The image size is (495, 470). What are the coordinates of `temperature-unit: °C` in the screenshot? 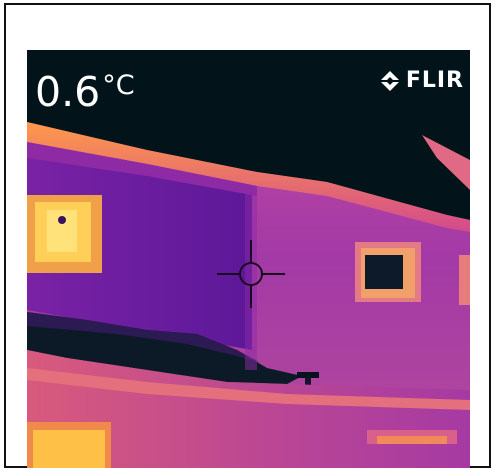 It's located at (118, 85).